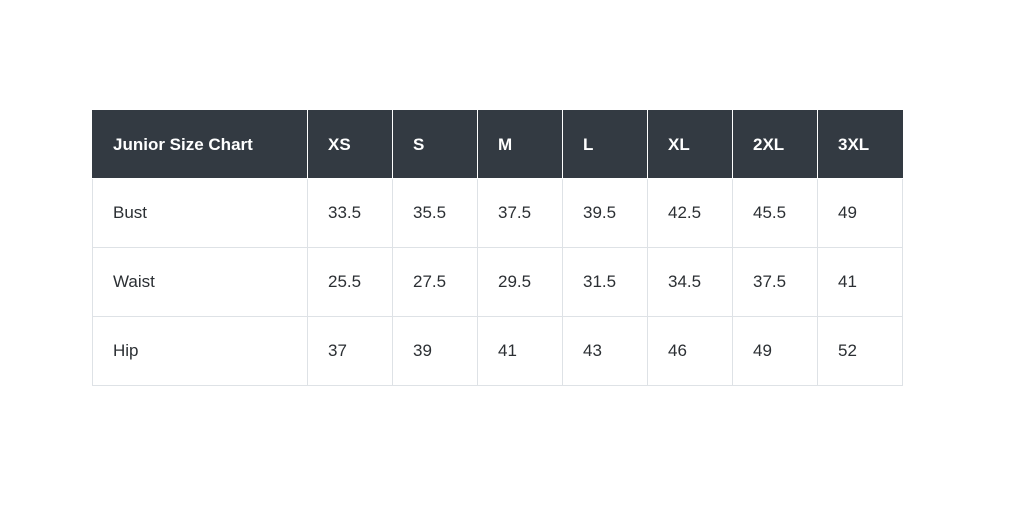  Describe the element at coordinates (860, 351) in the screenshot. I see `cell-hip-3xl: 52` at that location.